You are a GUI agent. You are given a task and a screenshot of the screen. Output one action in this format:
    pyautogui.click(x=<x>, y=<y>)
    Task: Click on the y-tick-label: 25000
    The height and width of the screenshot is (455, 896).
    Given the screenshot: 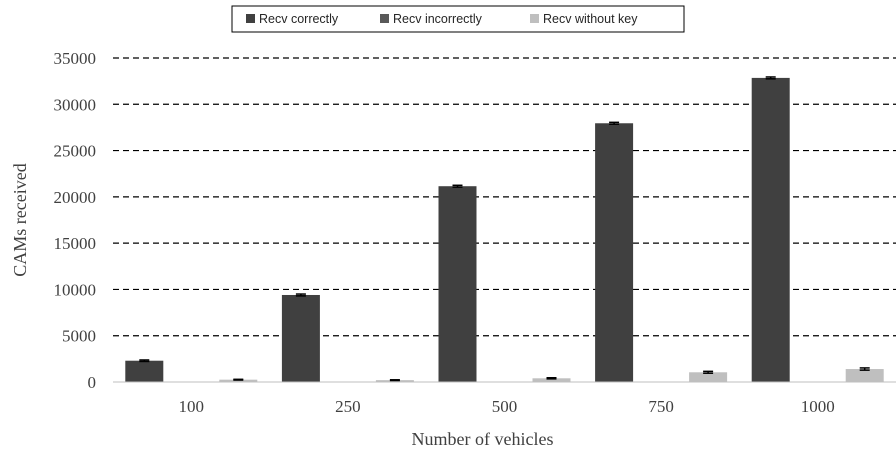 What is the action you would take?
    pyautogui.click(x=75, y=151)
    